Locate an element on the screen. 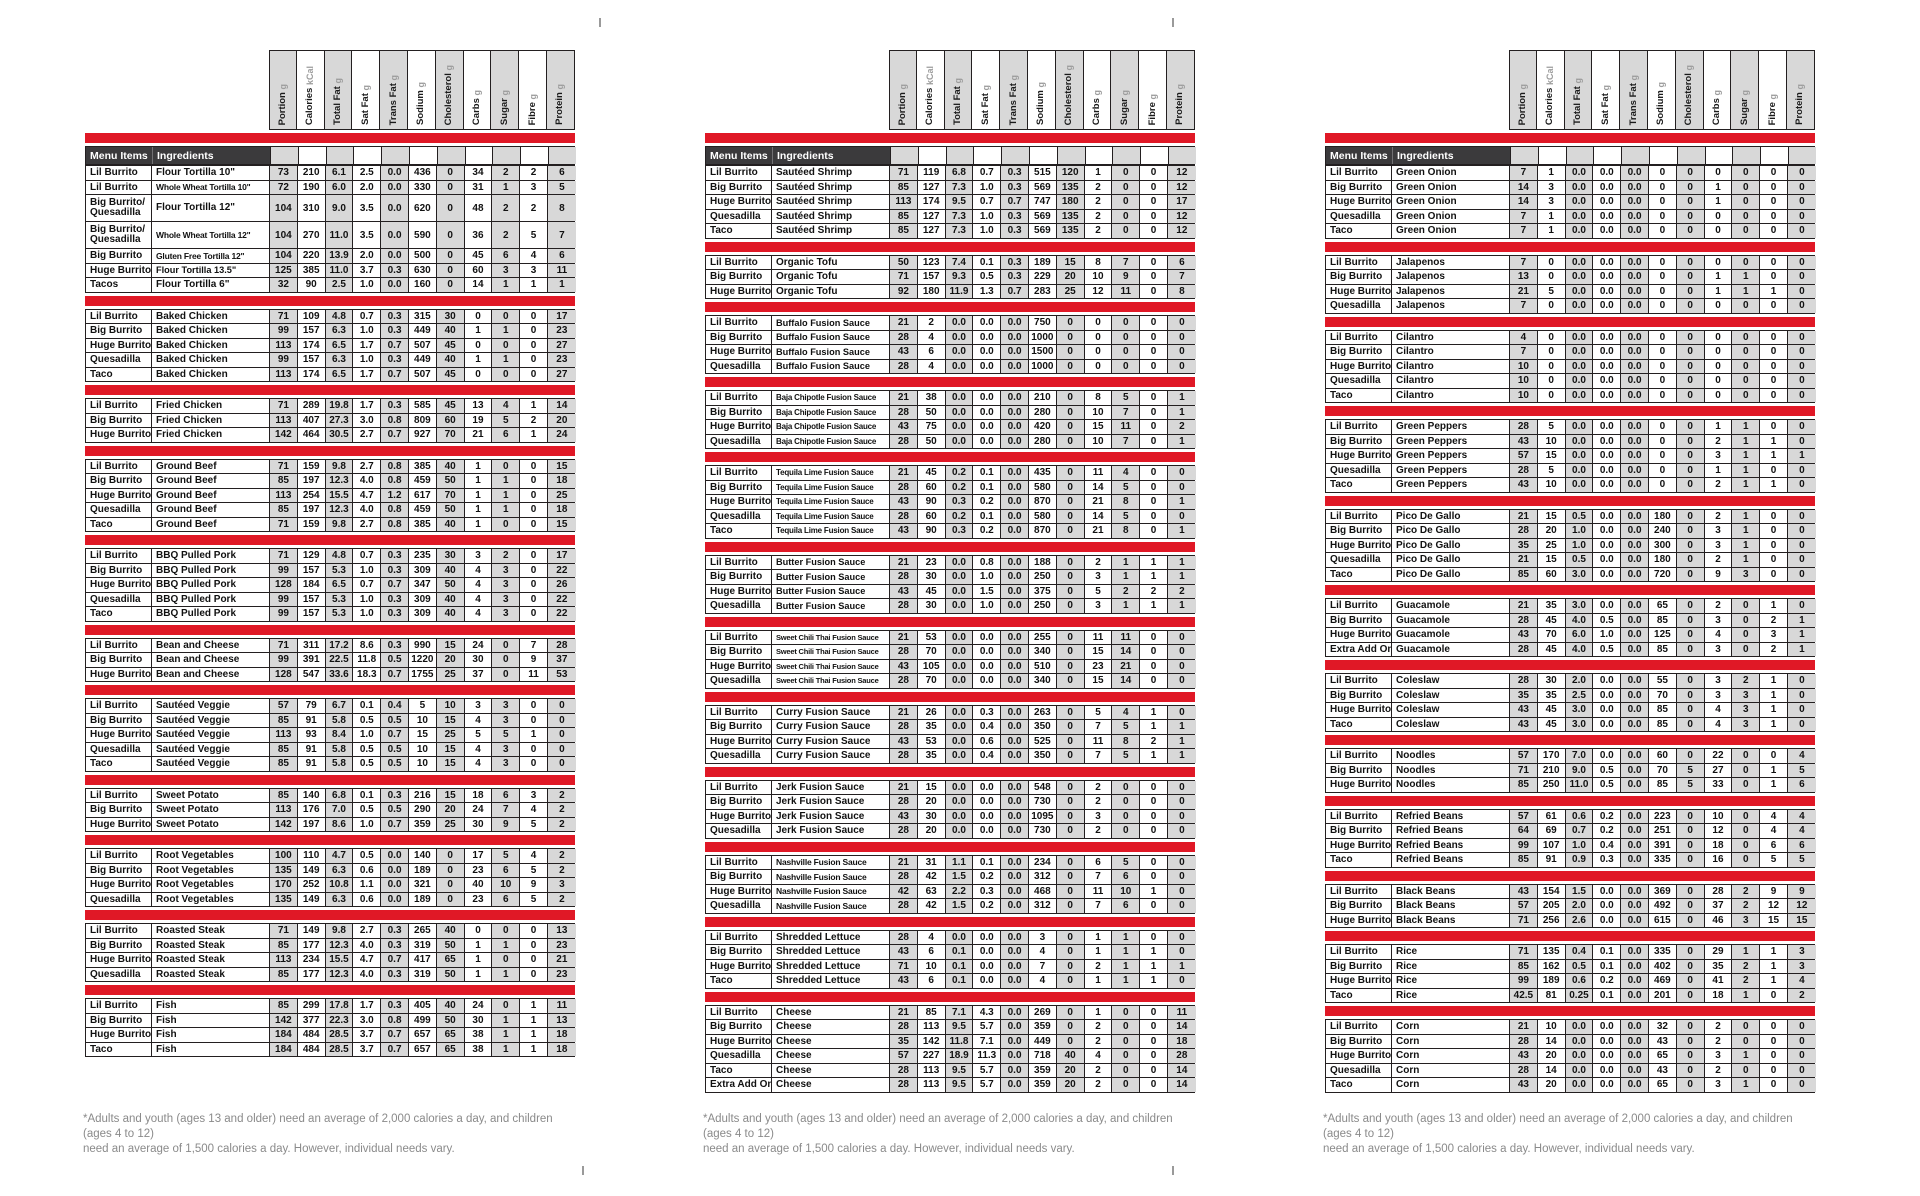  menu-row: Lil Burrito Green Onion 7 1 0.0 0.0 0.0 0 0 0 0 0 0 is located at coordinates (1571, 173).